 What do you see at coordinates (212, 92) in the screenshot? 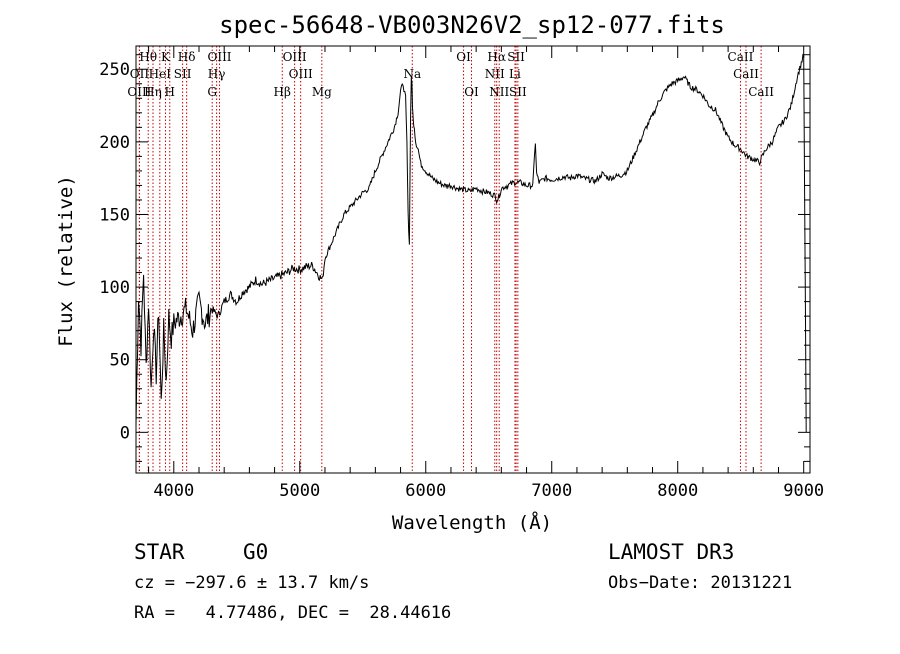
I see `line-label-20: G` at bounding box center [212, 92].